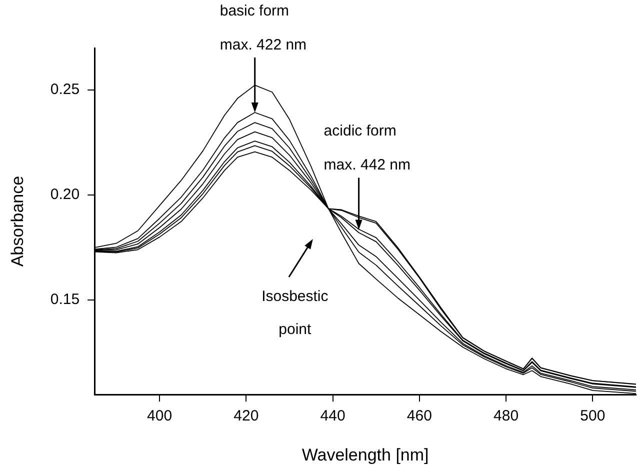  I want to click on x-axis-title: Wavelength [nm], so click(365, 454).